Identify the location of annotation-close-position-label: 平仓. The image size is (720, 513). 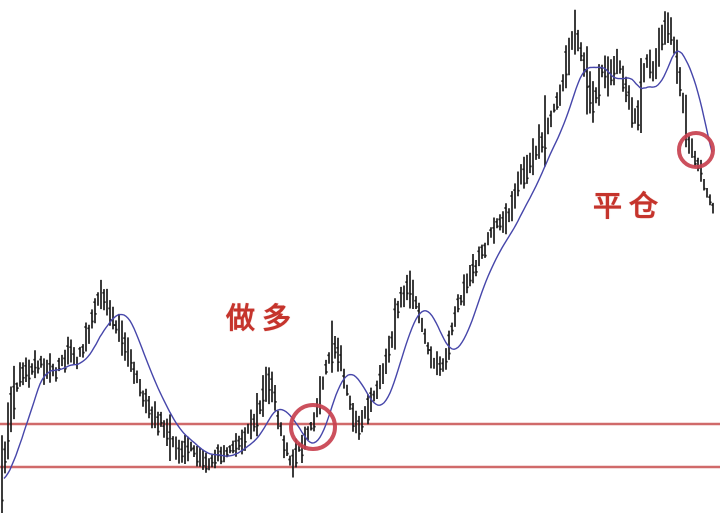
(629, 206).